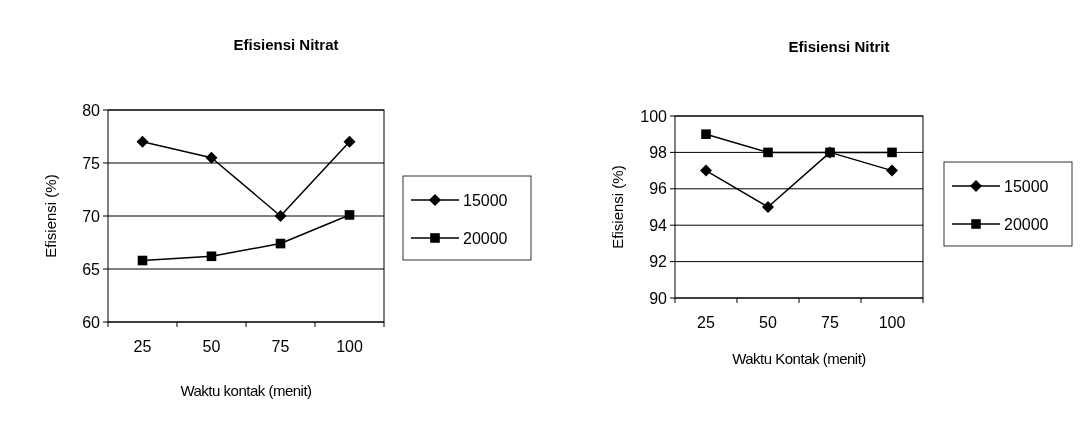 Image resolution: width=1087 pixels, height=432 pixels. What do you see at coordinates (91, 216) in the screenshot?
I see `y-tick-label: 70` at bounding box center [91, 216].